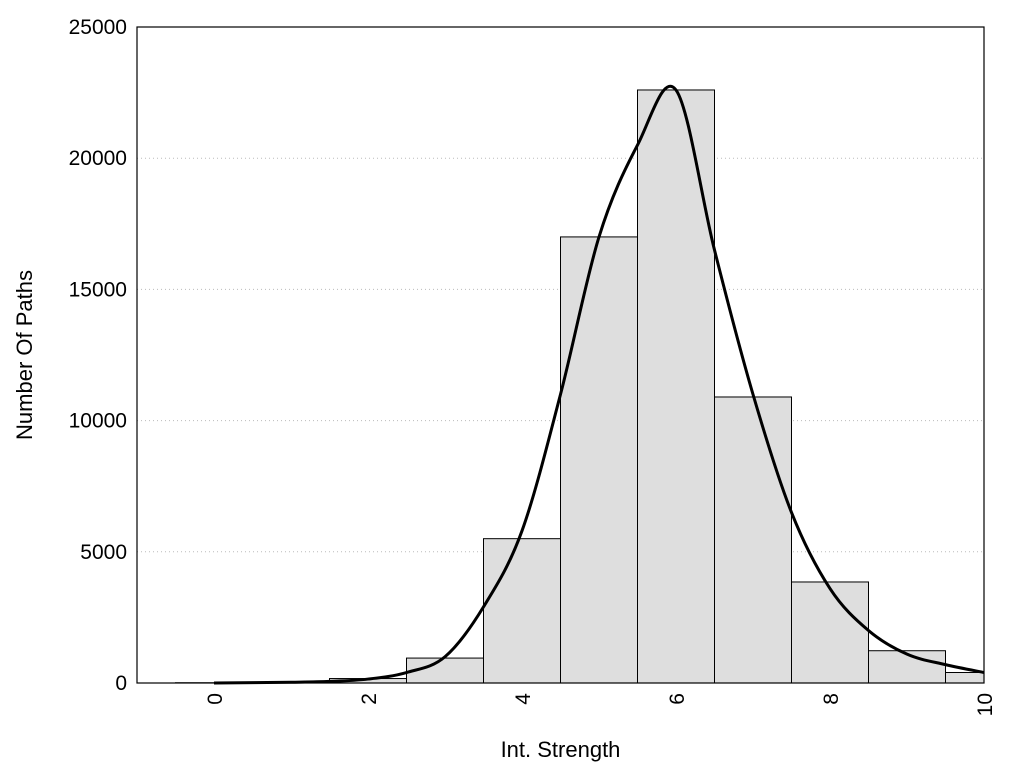 This screenshot has width=1024, height=768. What do you see at coordinates (600, 705) in the screenshot?
I see `x-axis-ticks: 0 2 4 6 8 10` at bounding box center [600, 705].